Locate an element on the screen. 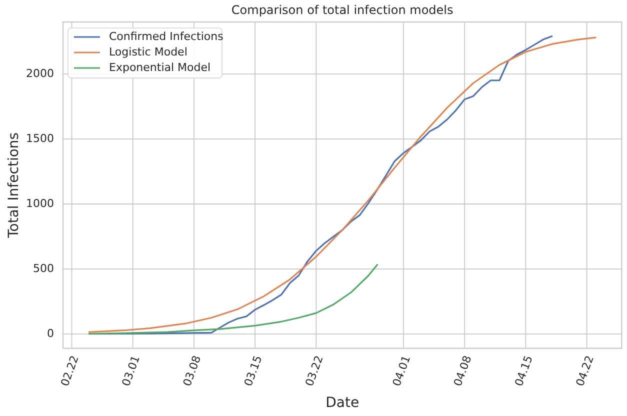 The width and height of the screenshot is (627, 416). y-tick-label: 2000 is located at coordinates (40, 73).